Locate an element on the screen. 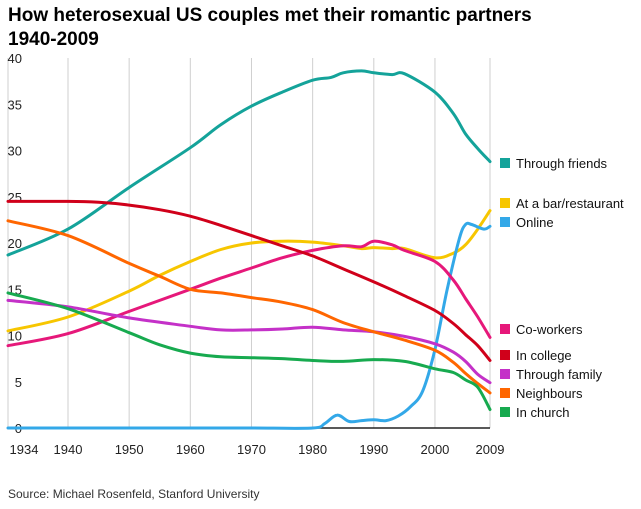 This screenshot has height=509, width=641. legend-label-through-friends: Through friends is located at coordinates (562, 163).